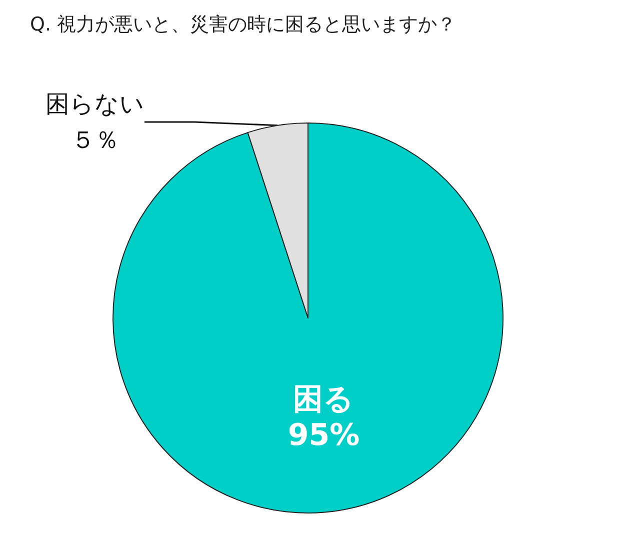 The height and width of the screenshot is (535, 640). Describe the element at coordinates (95, 104) in the screenshot. I see `slice-label: 困らない` at that location.